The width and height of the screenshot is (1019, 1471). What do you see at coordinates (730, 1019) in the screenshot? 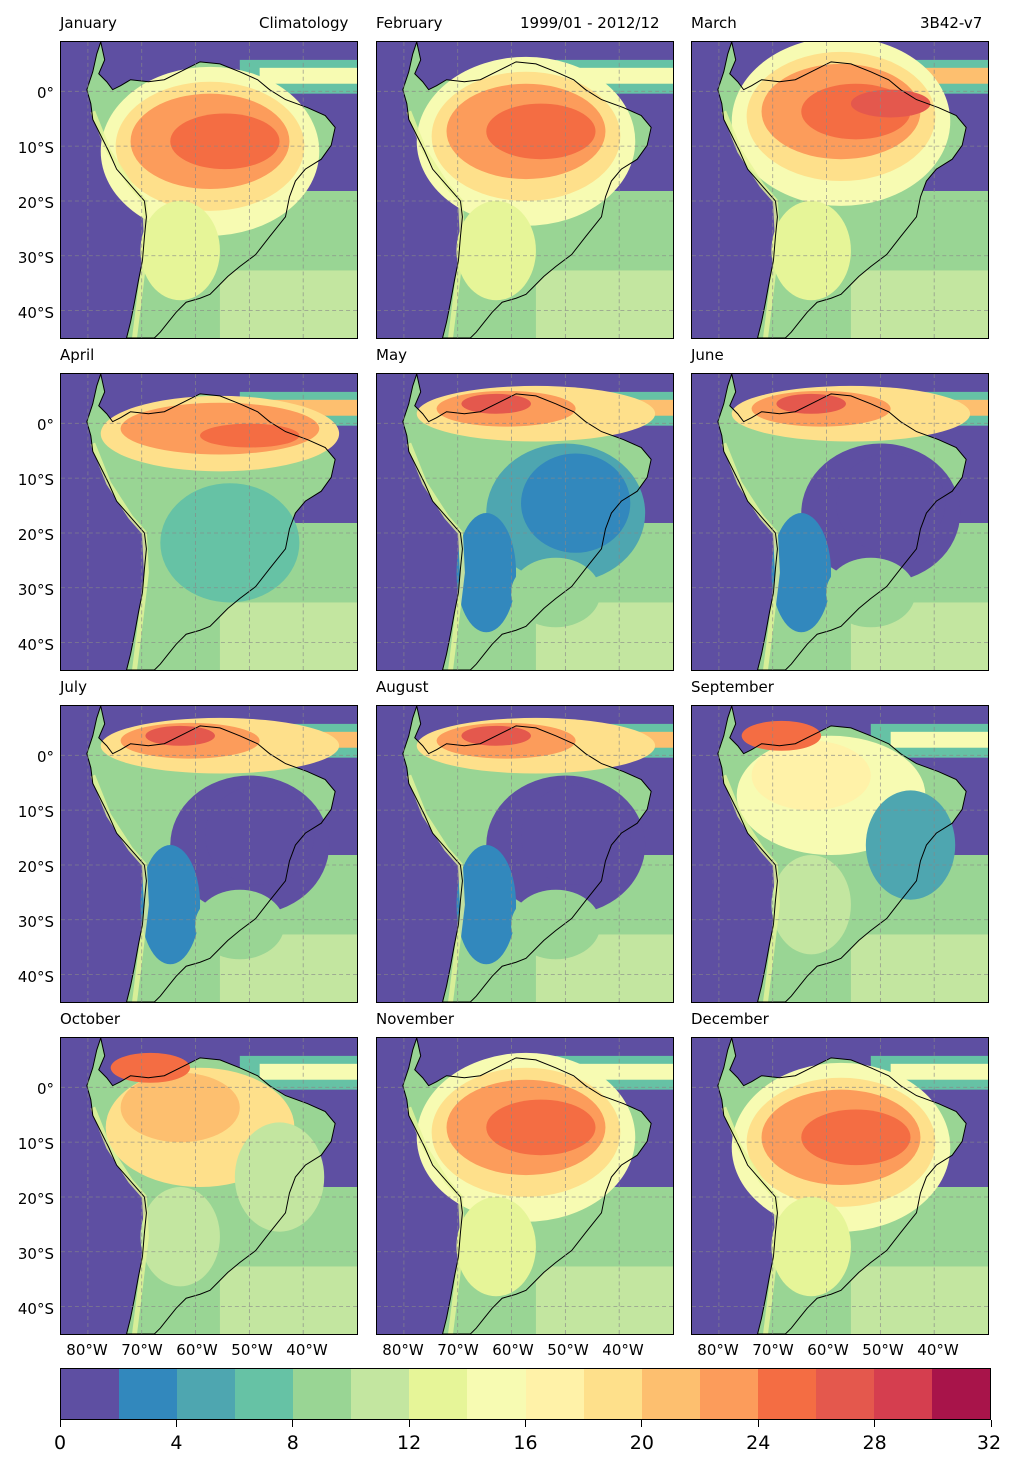
I see `panel-title-december: December` at bounding box center [730, 1019].